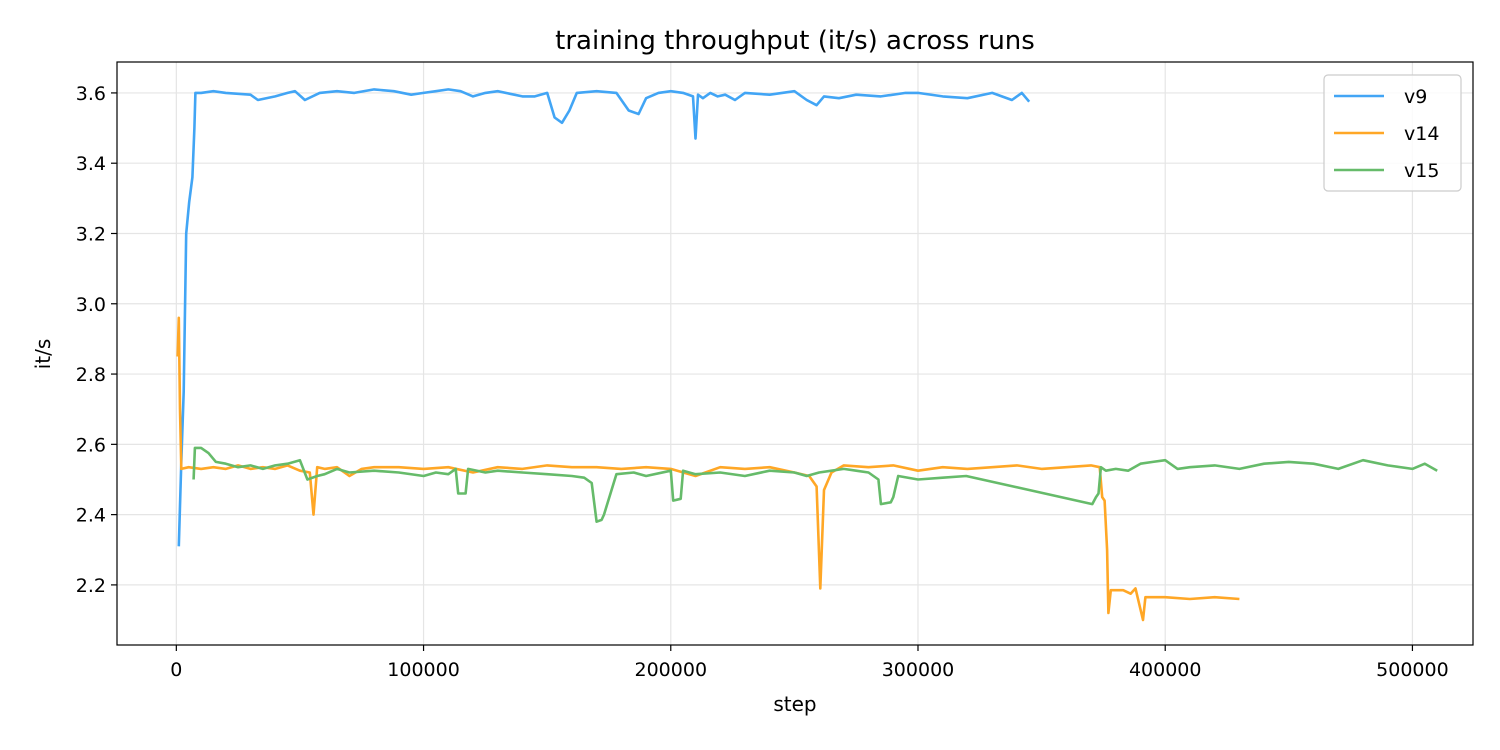 This screenshot has height=750, width=1500. Describe the element at coordinates (91, 305) in the screenshot. I see `y-tick-label: 3.0` at that location.